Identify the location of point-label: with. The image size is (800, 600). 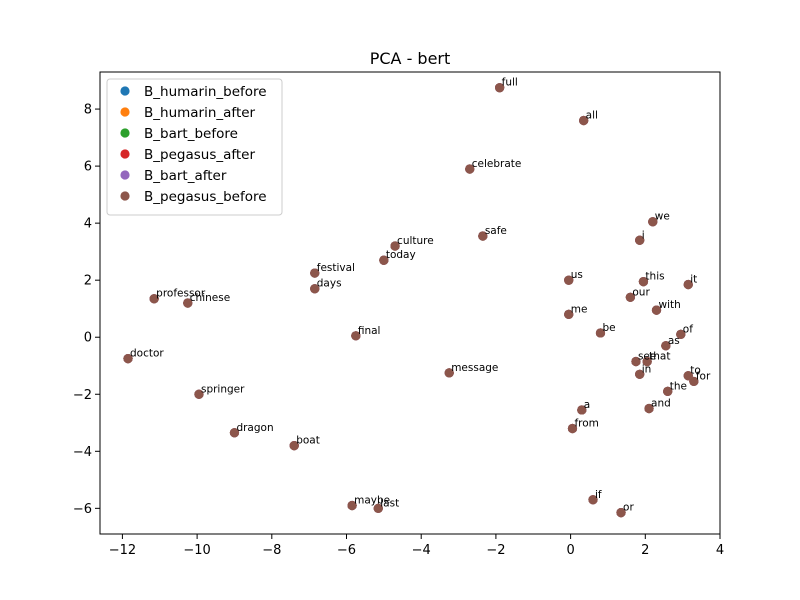
(670, 305).